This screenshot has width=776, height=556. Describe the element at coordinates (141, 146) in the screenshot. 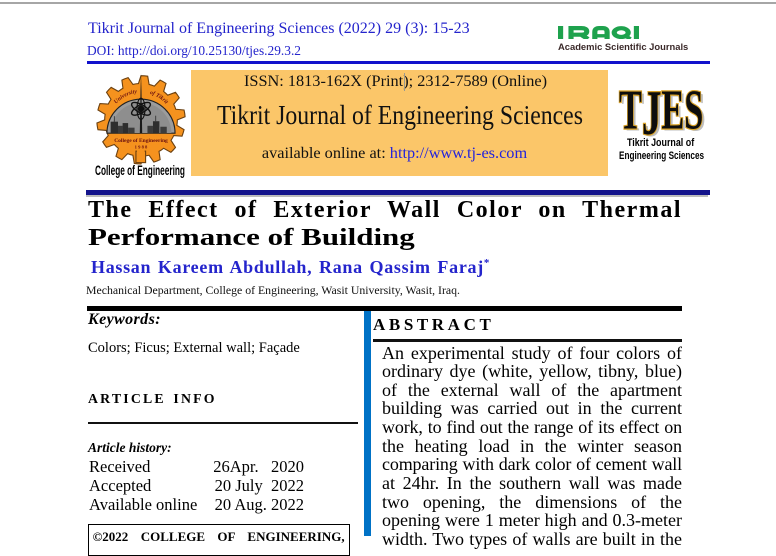

I see `svg-text: 1 9 8 8` at that location.